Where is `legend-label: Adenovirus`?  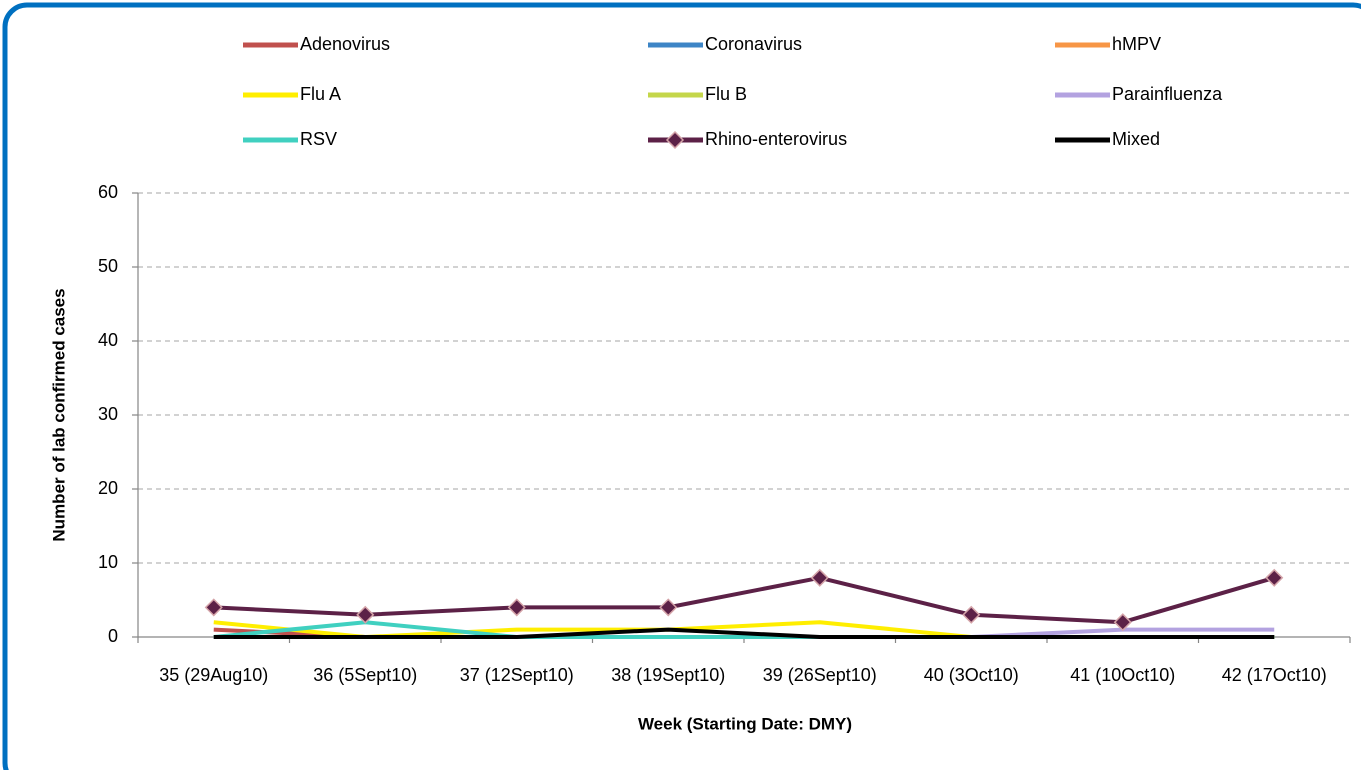 legend-label: Adenovirus is located at coordinates (345, 44).